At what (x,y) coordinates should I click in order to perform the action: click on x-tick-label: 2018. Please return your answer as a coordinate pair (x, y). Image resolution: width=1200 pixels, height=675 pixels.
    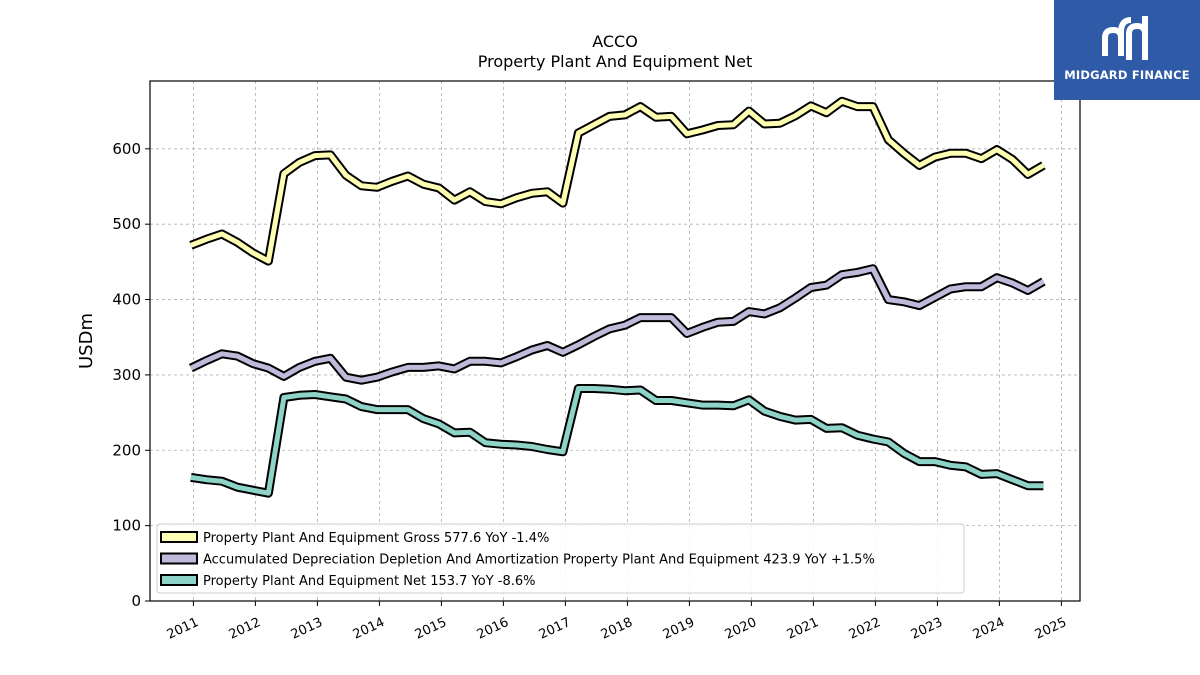
    Looking at the image, I should click on (617, 629).